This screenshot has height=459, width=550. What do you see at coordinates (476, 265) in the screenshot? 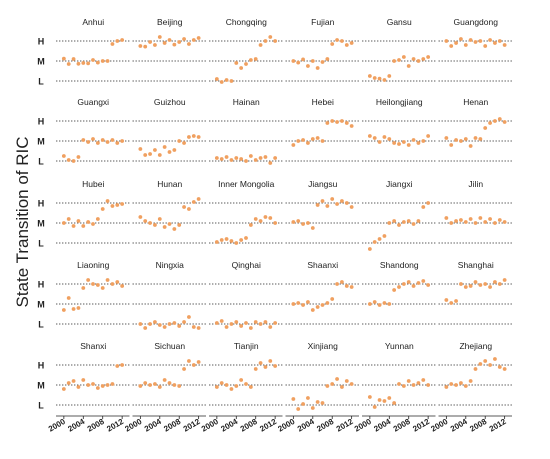
I see `panel-title: Shanghai` at bounding box center [476, 265].